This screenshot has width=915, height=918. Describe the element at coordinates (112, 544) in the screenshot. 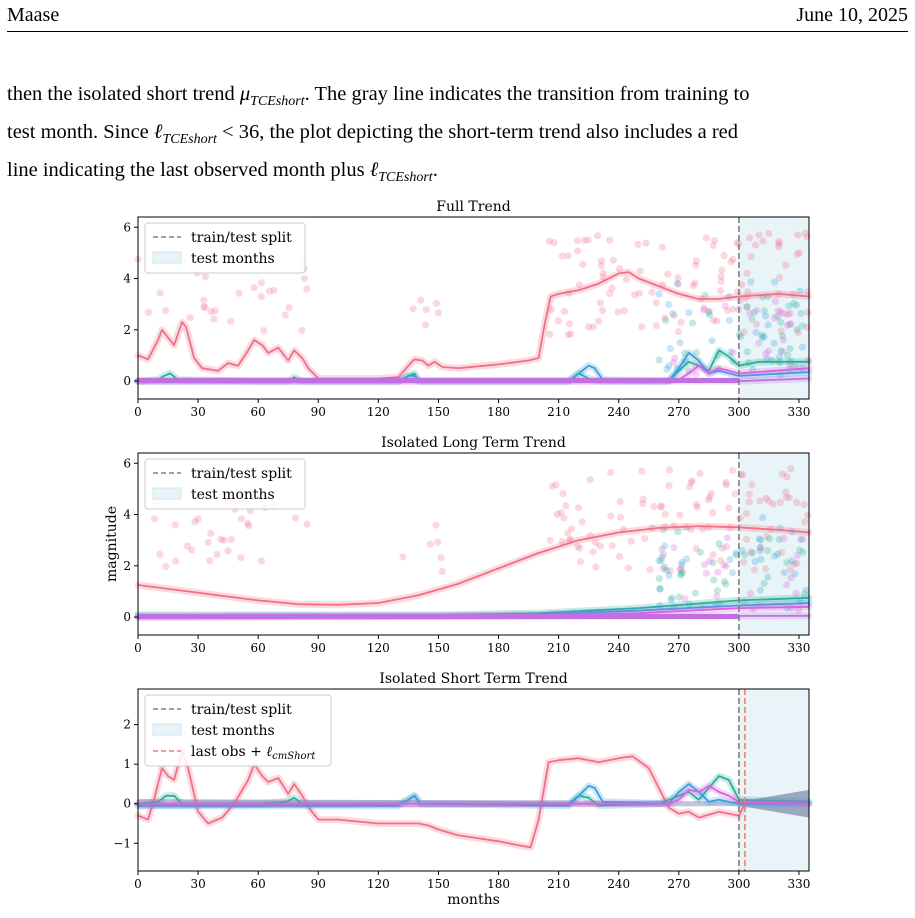

I see `y-axis-label: magnitude` at that location.